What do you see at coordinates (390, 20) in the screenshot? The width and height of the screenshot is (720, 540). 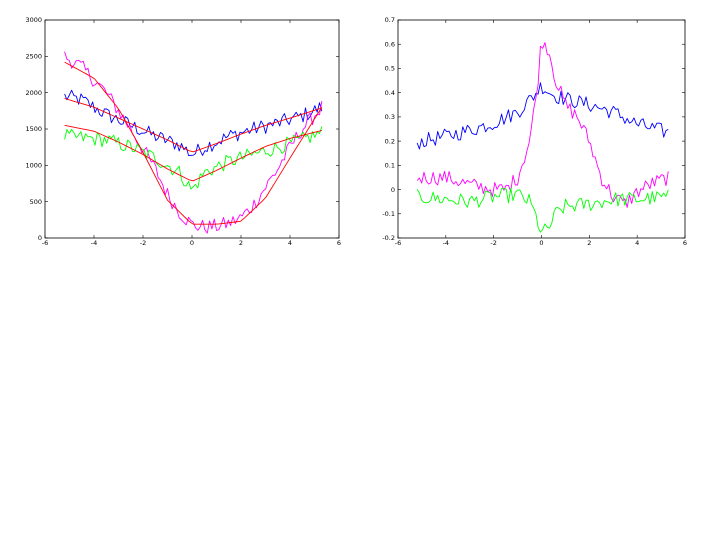 I see `y-tick-label: 0.7` at bounding box center [390, 20].